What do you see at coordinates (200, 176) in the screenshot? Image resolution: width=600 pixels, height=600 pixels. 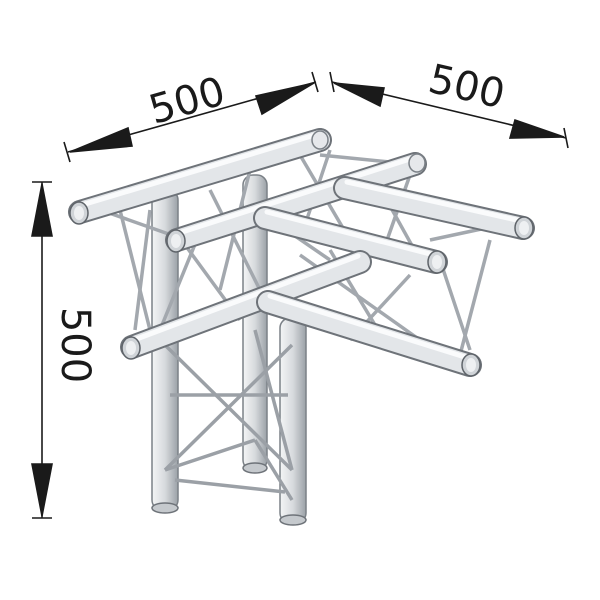 I see `top-back-chord` at bounding box center [200, 176].